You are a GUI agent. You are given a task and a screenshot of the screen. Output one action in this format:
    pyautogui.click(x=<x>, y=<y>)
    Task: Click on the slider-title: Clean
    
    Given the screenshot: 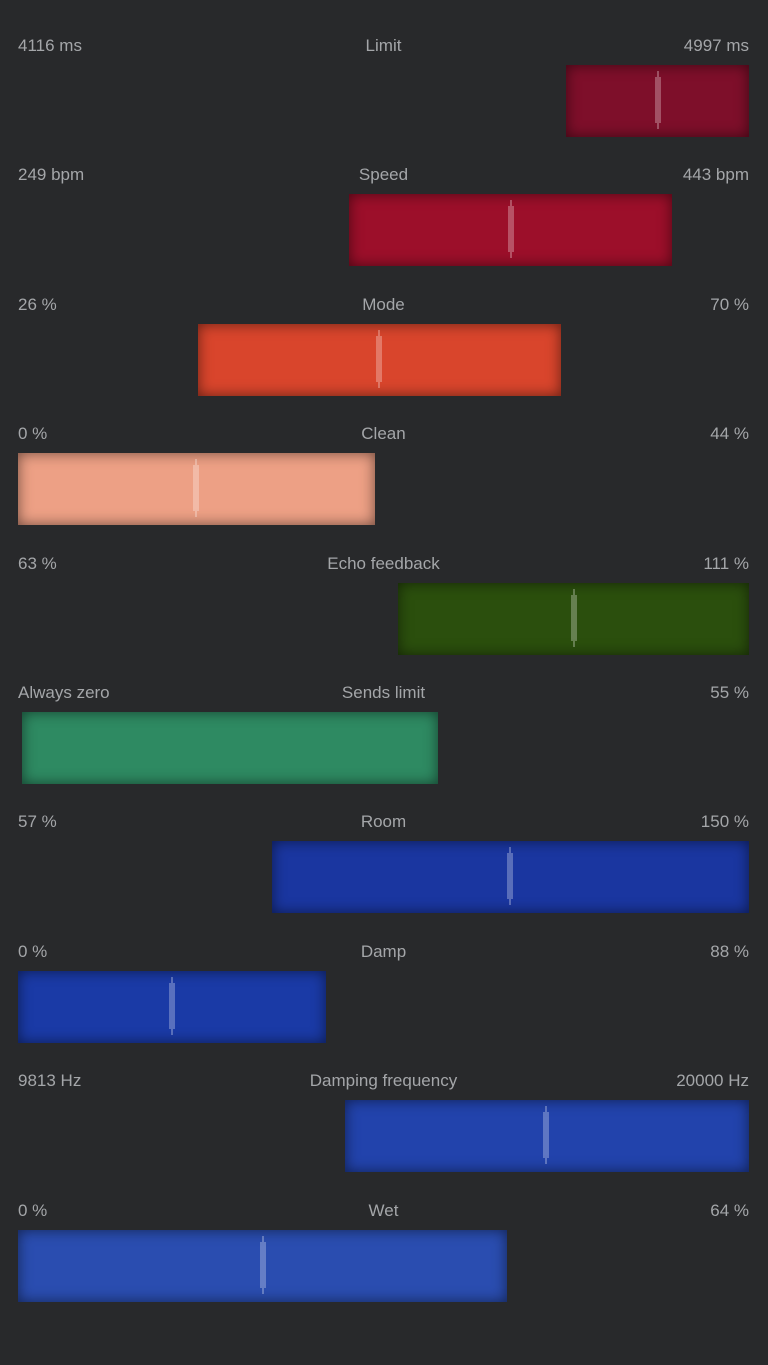 What is the action you would take?
    pyautogui.click(x=383, y=434)
    